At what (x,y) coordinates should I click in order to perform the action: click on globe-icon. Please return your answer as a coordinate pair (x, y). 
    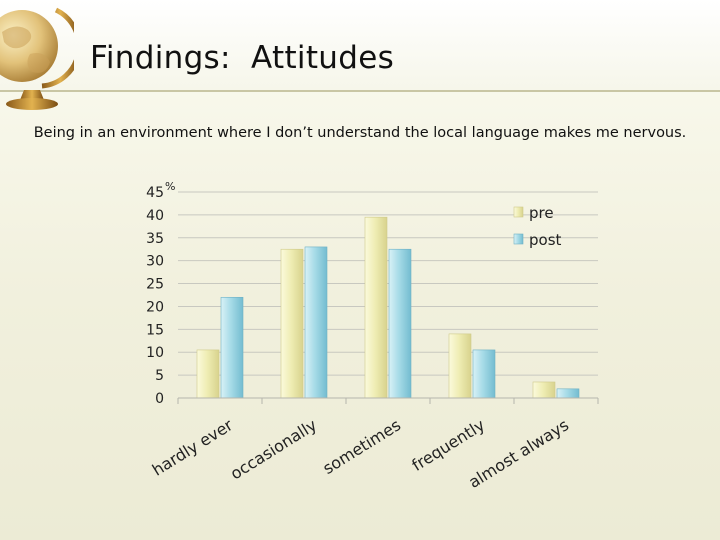
    Looking at the image, I should click on (37, 58).